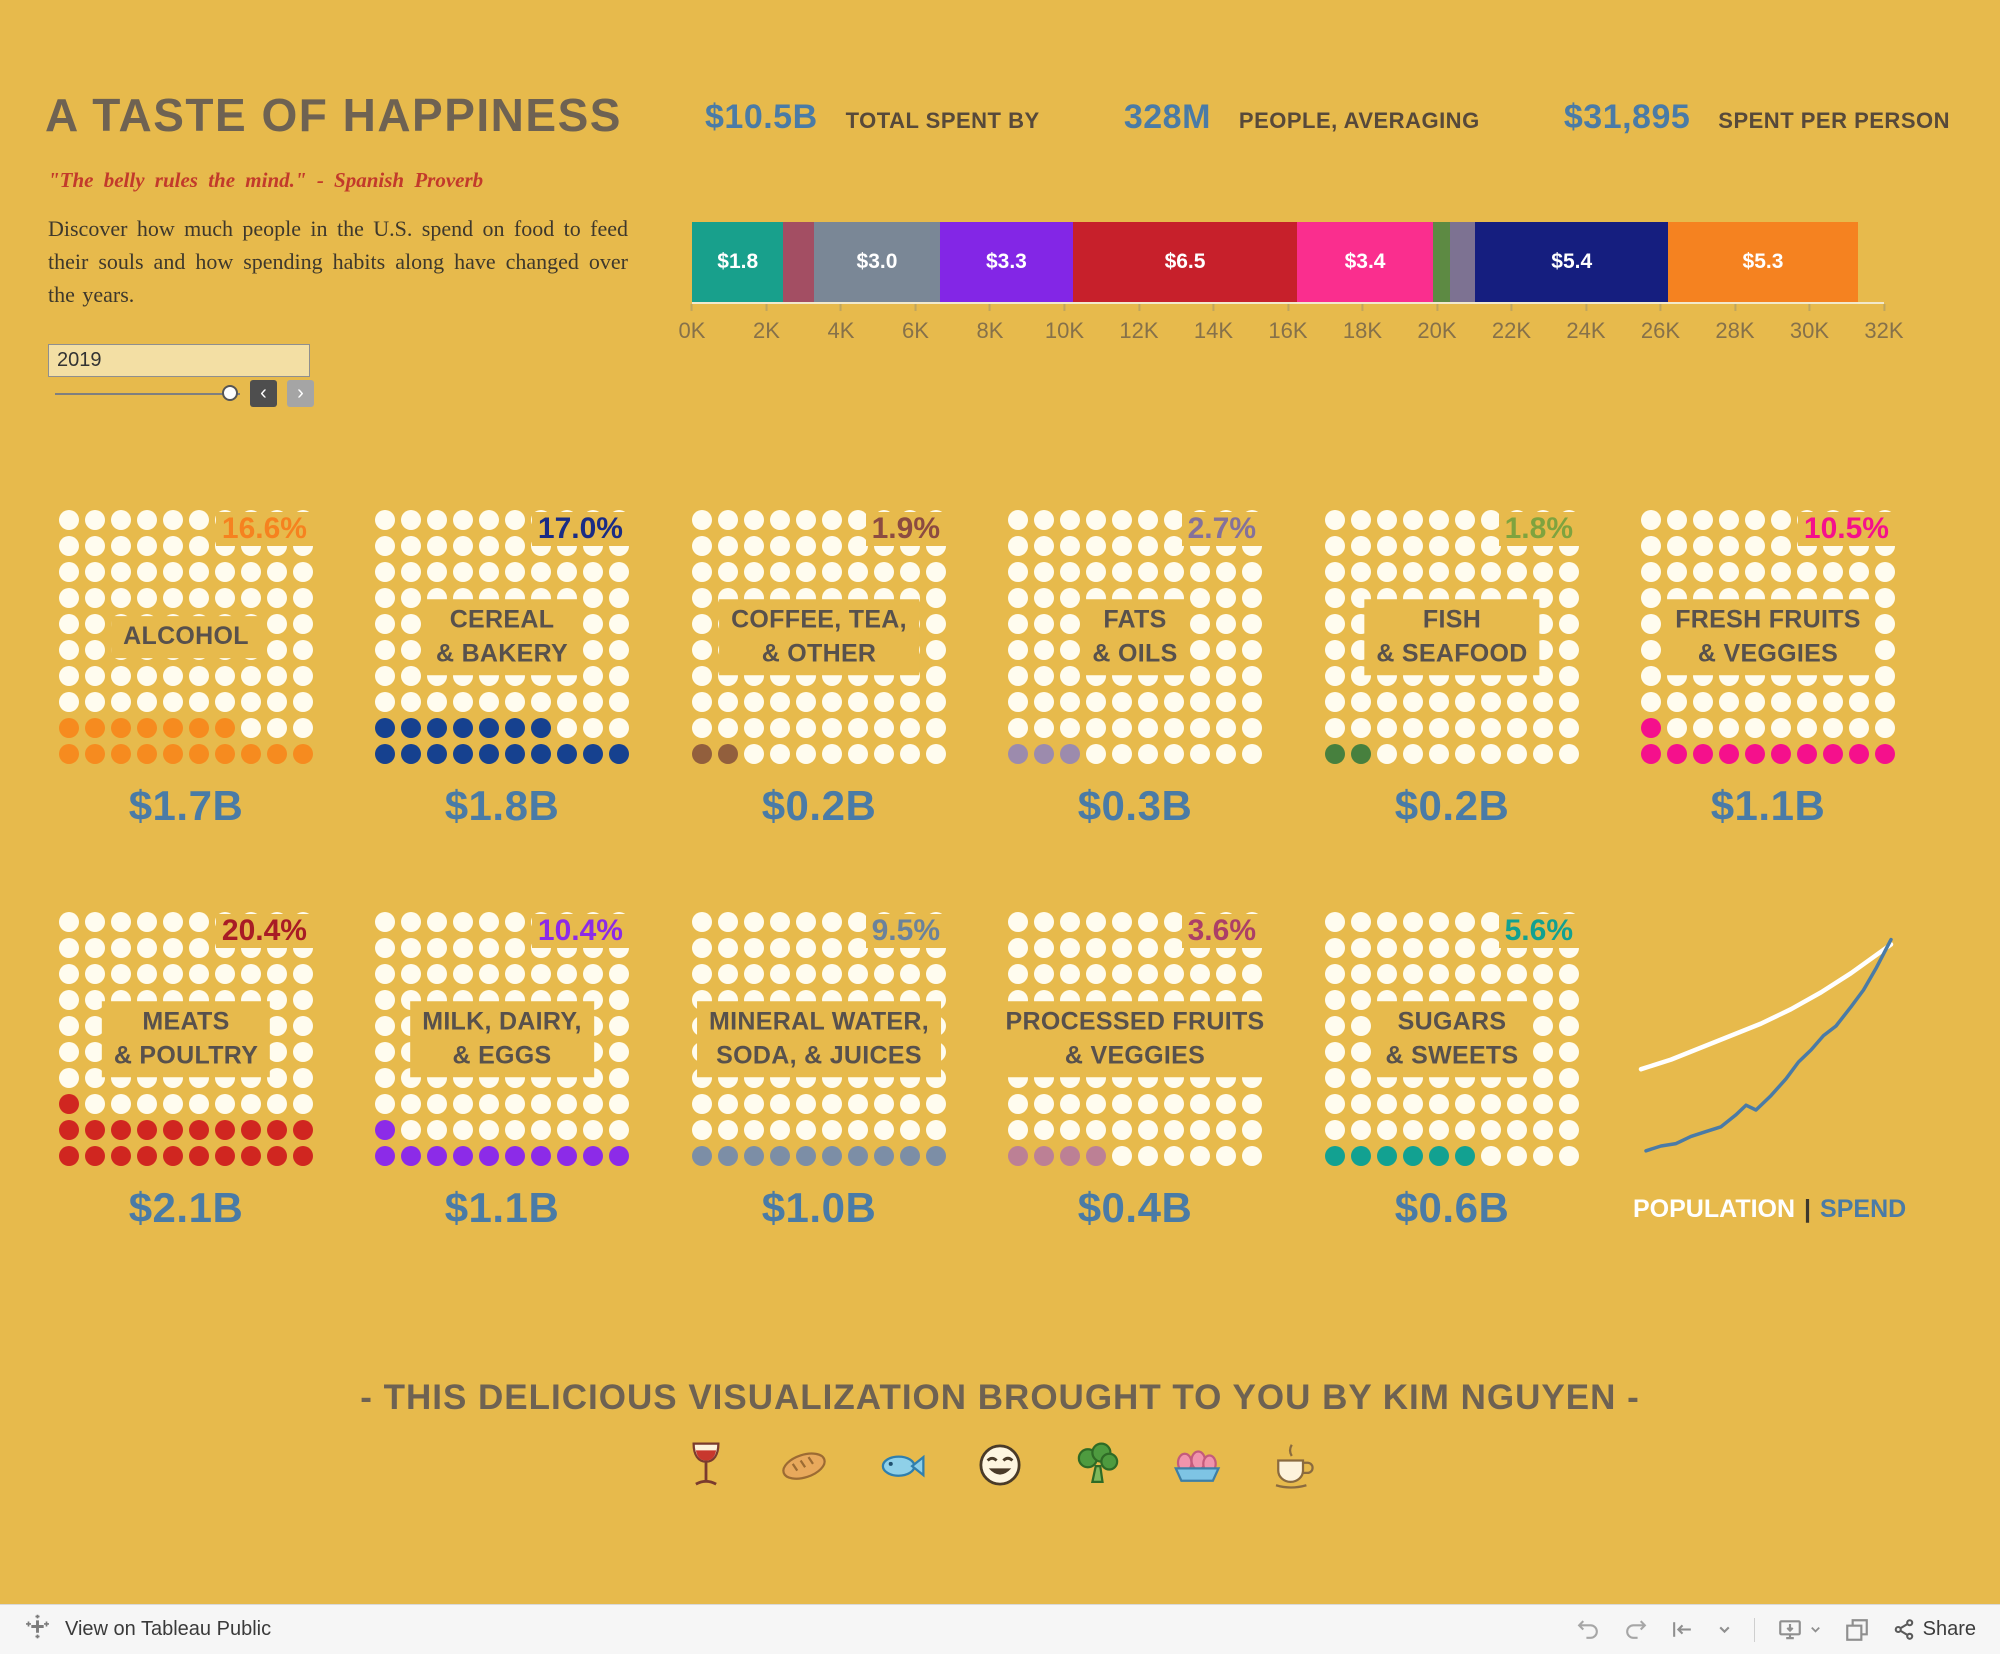  I want to click on fullscreen-button, so click(1857, 1630).